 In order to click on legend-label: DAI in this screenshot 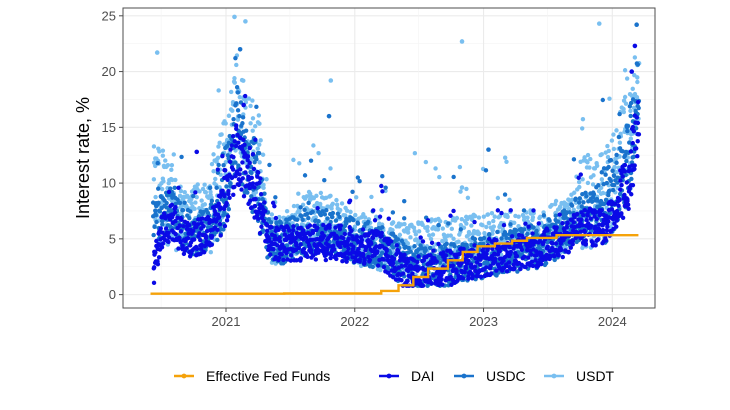, I will do `click(422, 376)`.